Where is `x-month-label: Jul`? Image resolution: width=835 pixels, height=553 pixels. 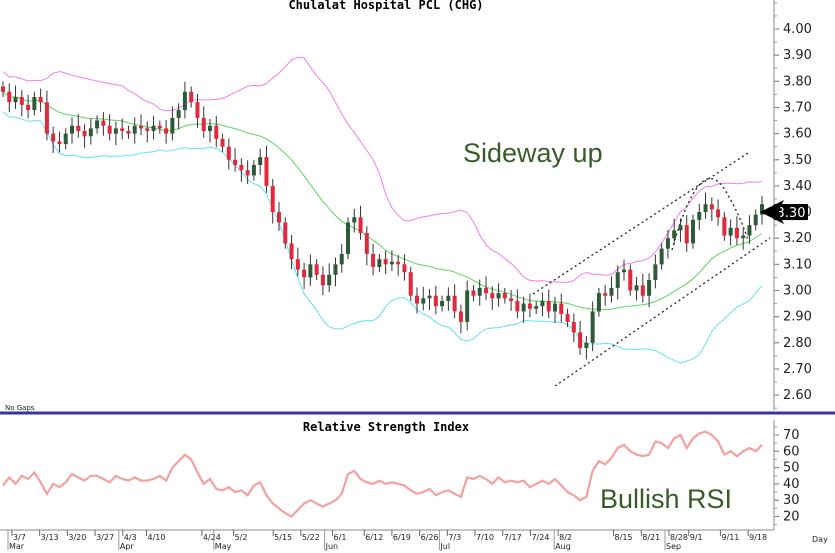 x-month-label: Jul is located at coordinates (444, 546).